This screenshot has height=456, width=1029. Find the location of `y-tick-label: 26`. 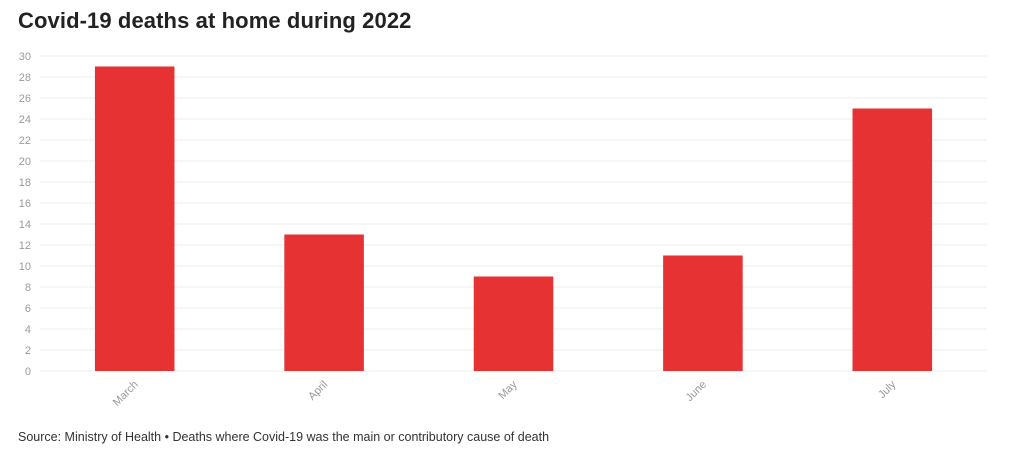

y-tick-label: 26 is located at coordinates (25, 99).